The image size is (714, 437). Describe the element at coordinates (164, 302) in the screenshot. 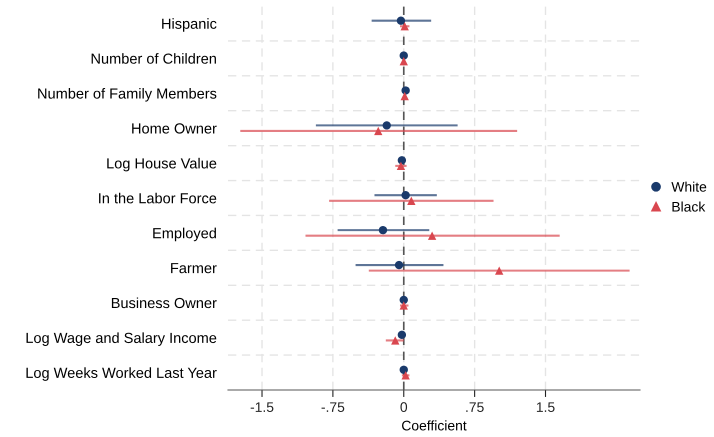

I see `y-tick-label: Business Owner` at that location.